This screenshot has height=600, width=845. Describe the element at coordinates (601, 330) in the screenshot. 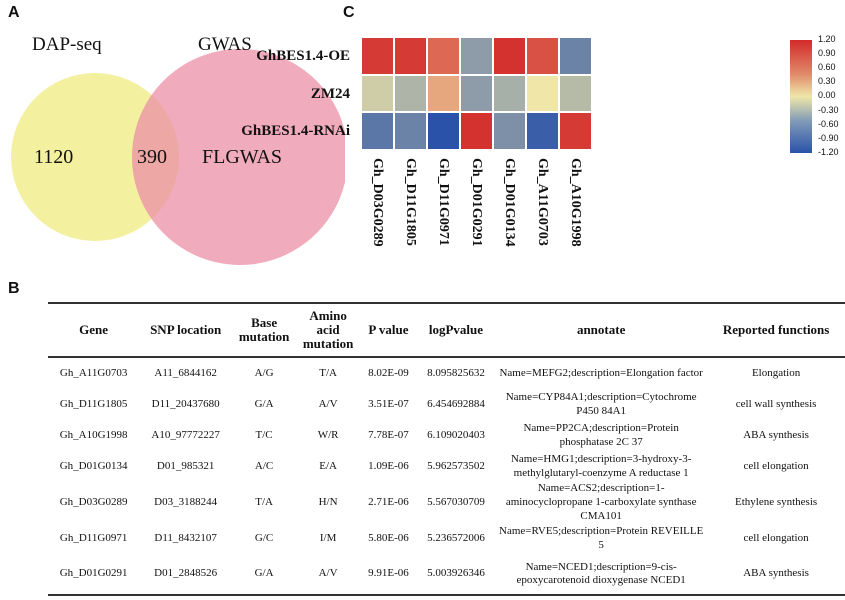

I see `column-header: annotate` at that location.